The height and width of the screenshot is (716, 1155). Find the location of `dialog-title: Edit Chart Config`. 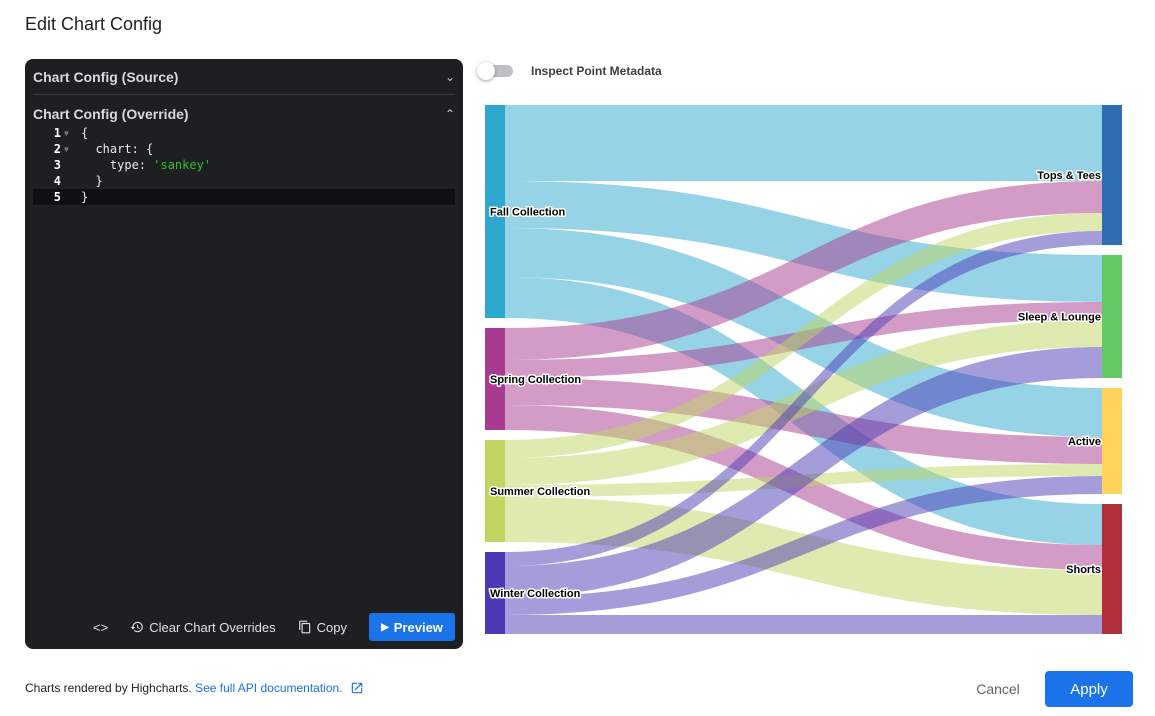

dialog-title: Edit Chart Config is located at coordinates (94, 24).